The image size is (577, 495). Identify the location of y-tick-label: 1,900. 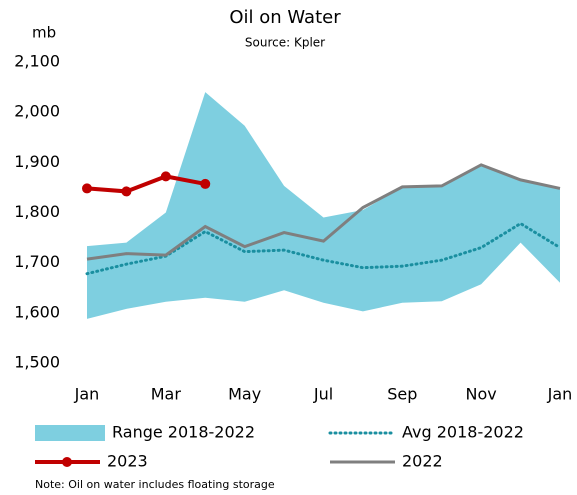
(37, 161).